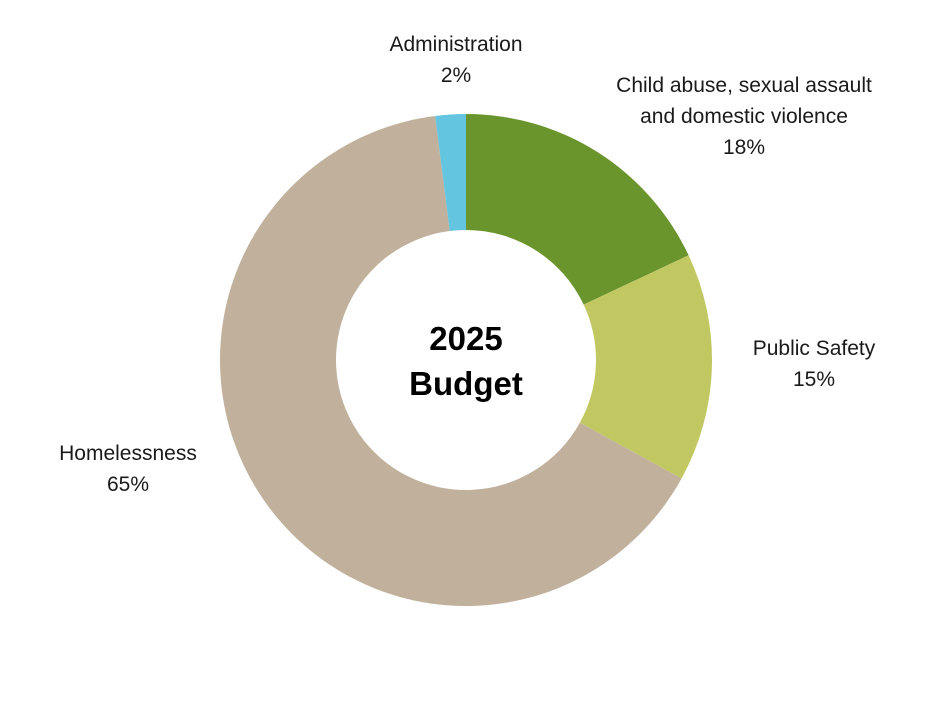 The image size is (932, 720). Describe the element at coordinates (744, 85) in the screenshot. I see `slice-name-label-0: Child abuse, sexual assault` at that location.